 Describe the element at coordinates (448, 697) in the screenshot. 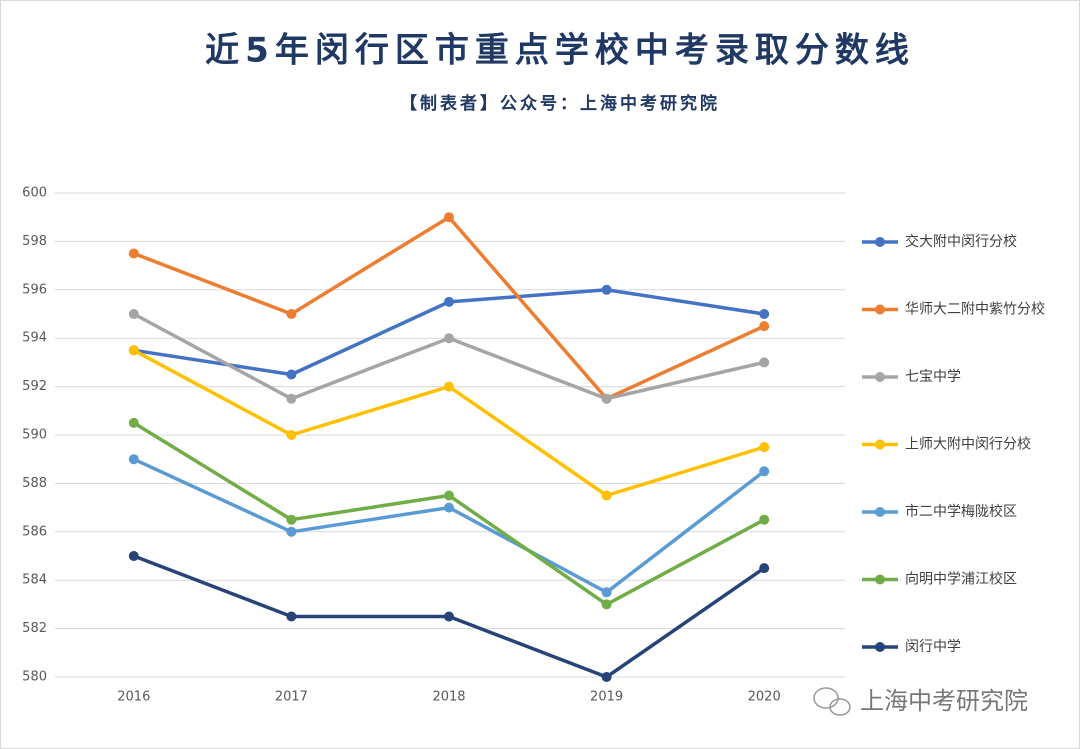

I see `x-tick-label: 2018` at that location.